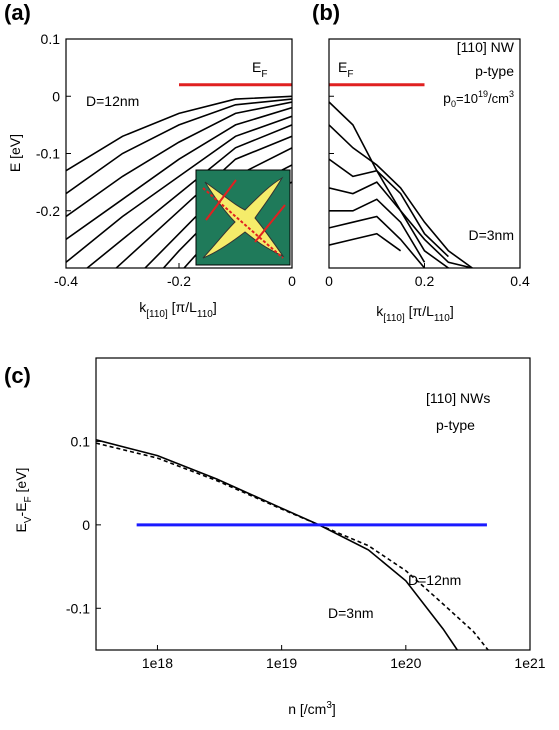  What do you see at coordinates (458, 398) in the screenshot?
I see `annotation: [110] NWs` at bounding box center [458, 398].